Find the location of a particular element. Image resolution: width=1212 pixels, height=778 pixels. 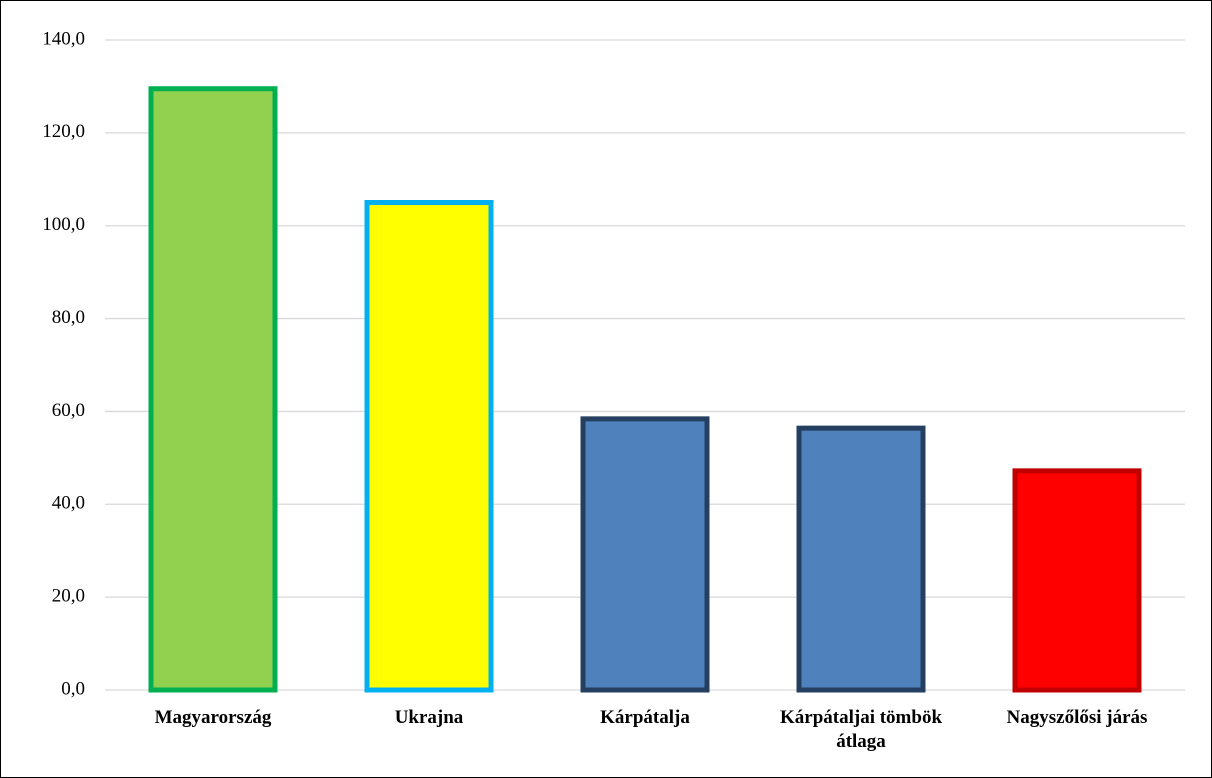

y-tick-label: 20,0 is located at coordinates (68, 596).